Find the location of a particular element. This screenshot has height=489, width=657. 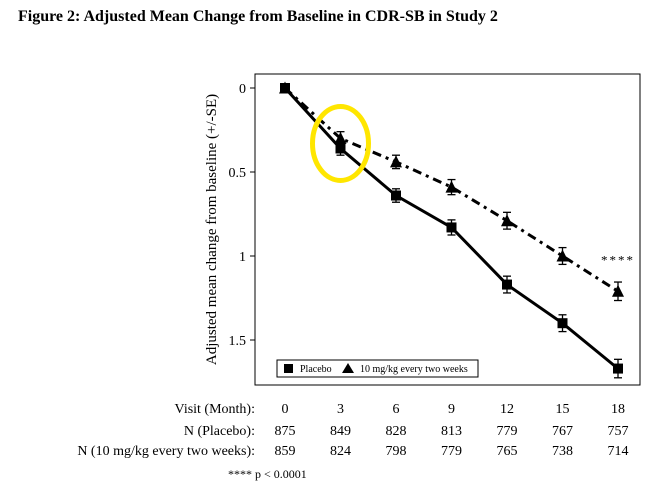

y-tick-label: 1.5 is located at coordinates (238, 341).